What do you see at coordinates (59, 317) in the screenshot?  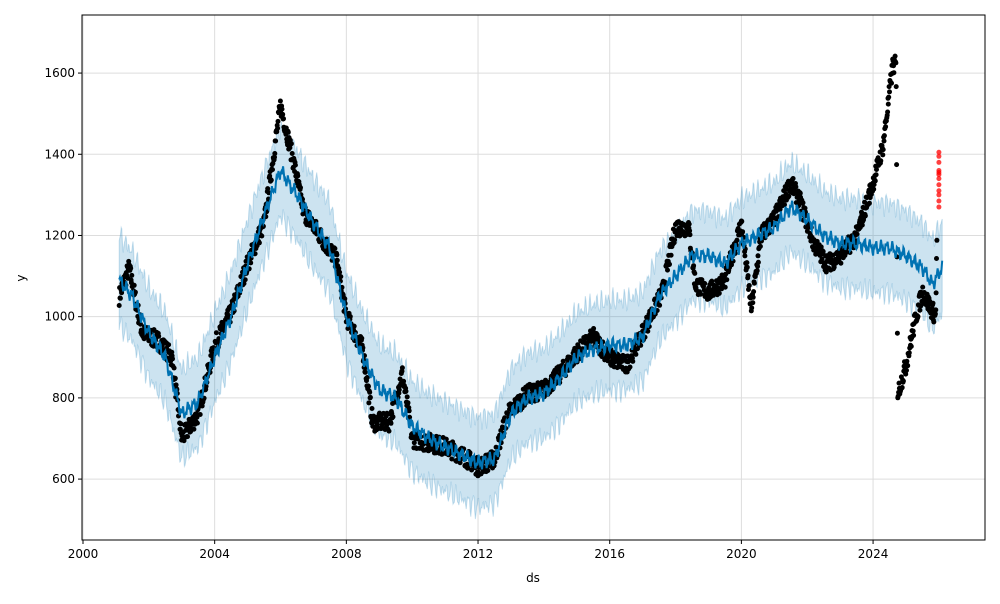 I see `y-tick-label: 1000` at bounding box center [59, 317].